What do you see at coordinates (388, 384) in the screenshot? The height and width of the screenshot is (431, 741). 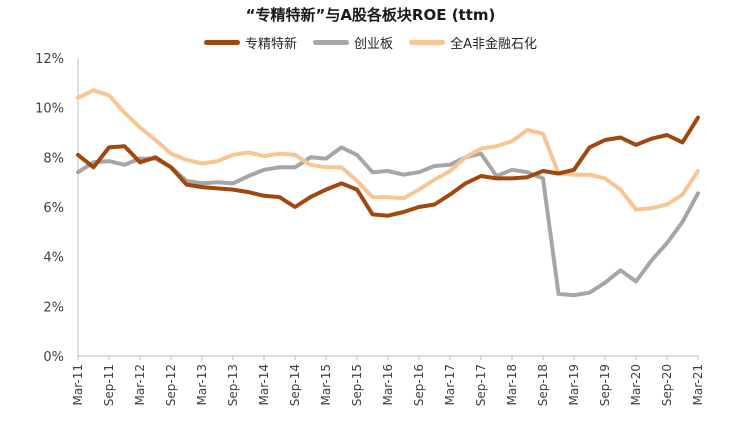 I see `x-tick-label: Mar-16` at bounding box center [388, 384].